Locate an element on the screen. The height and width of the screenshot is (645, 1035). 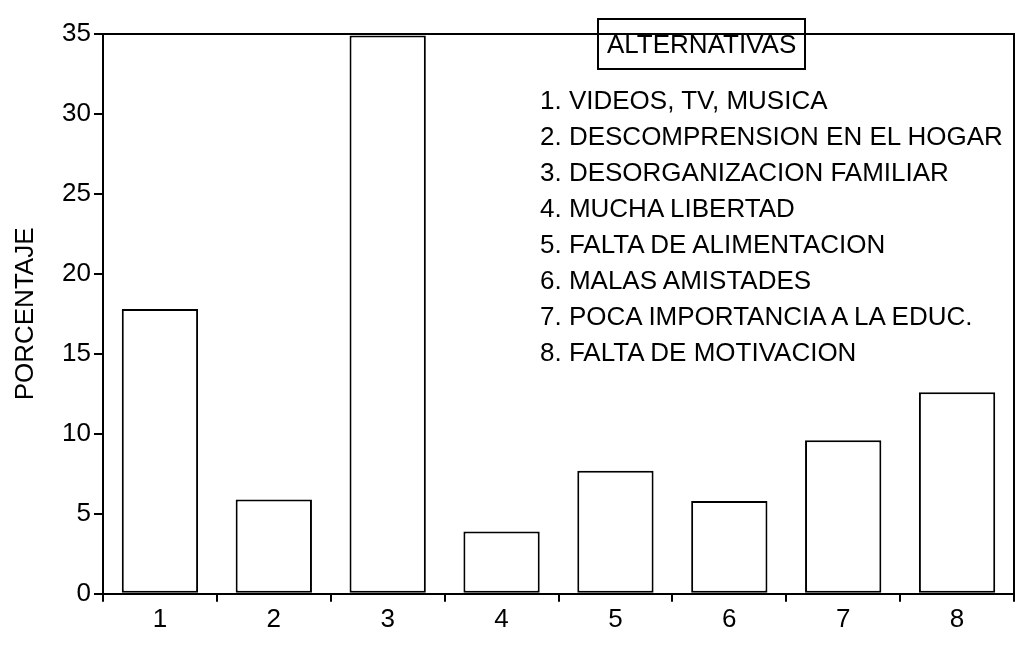
y-tick-label: 0 is located at coordinates (83, 591).